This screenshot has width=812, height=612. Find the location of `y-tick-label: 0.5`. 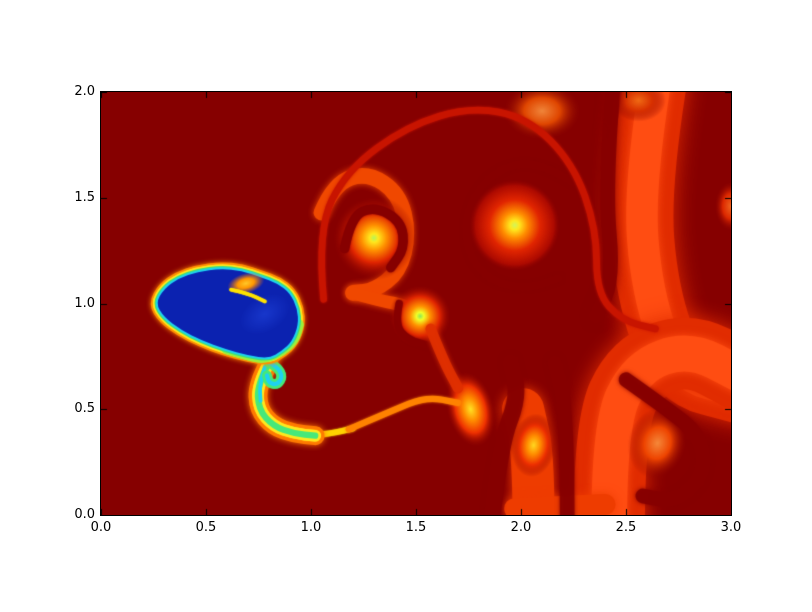

y-tick-label: 0.5 is located at coordinates (84, 409).